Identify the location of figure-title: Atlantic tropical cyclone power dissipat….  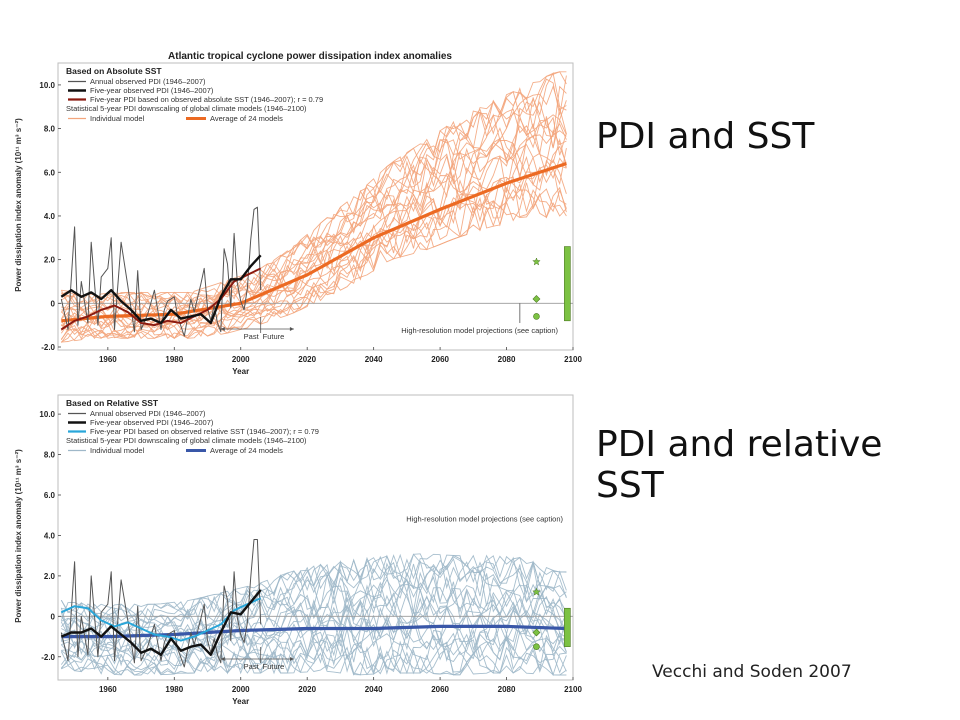
(310, 56).